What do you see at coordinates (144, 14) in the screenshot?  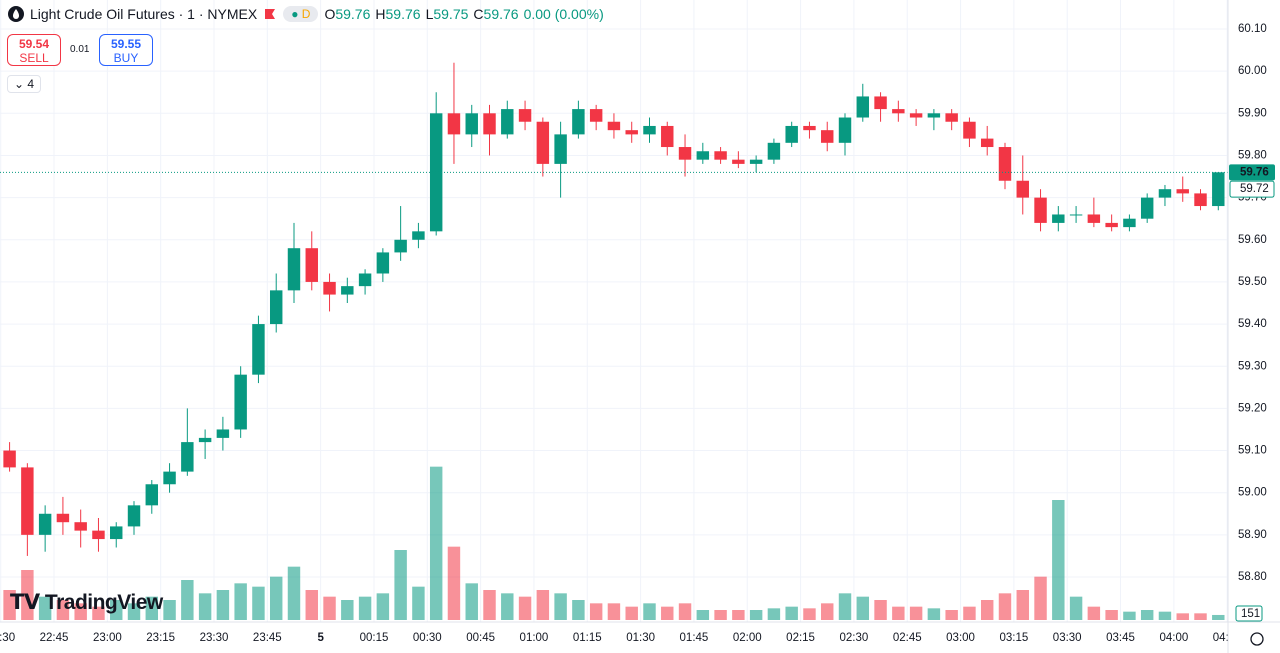 I see `symbol-title: Light Crude Oil Futures · 1 · NYMEX` at bounding box center [144, 14].